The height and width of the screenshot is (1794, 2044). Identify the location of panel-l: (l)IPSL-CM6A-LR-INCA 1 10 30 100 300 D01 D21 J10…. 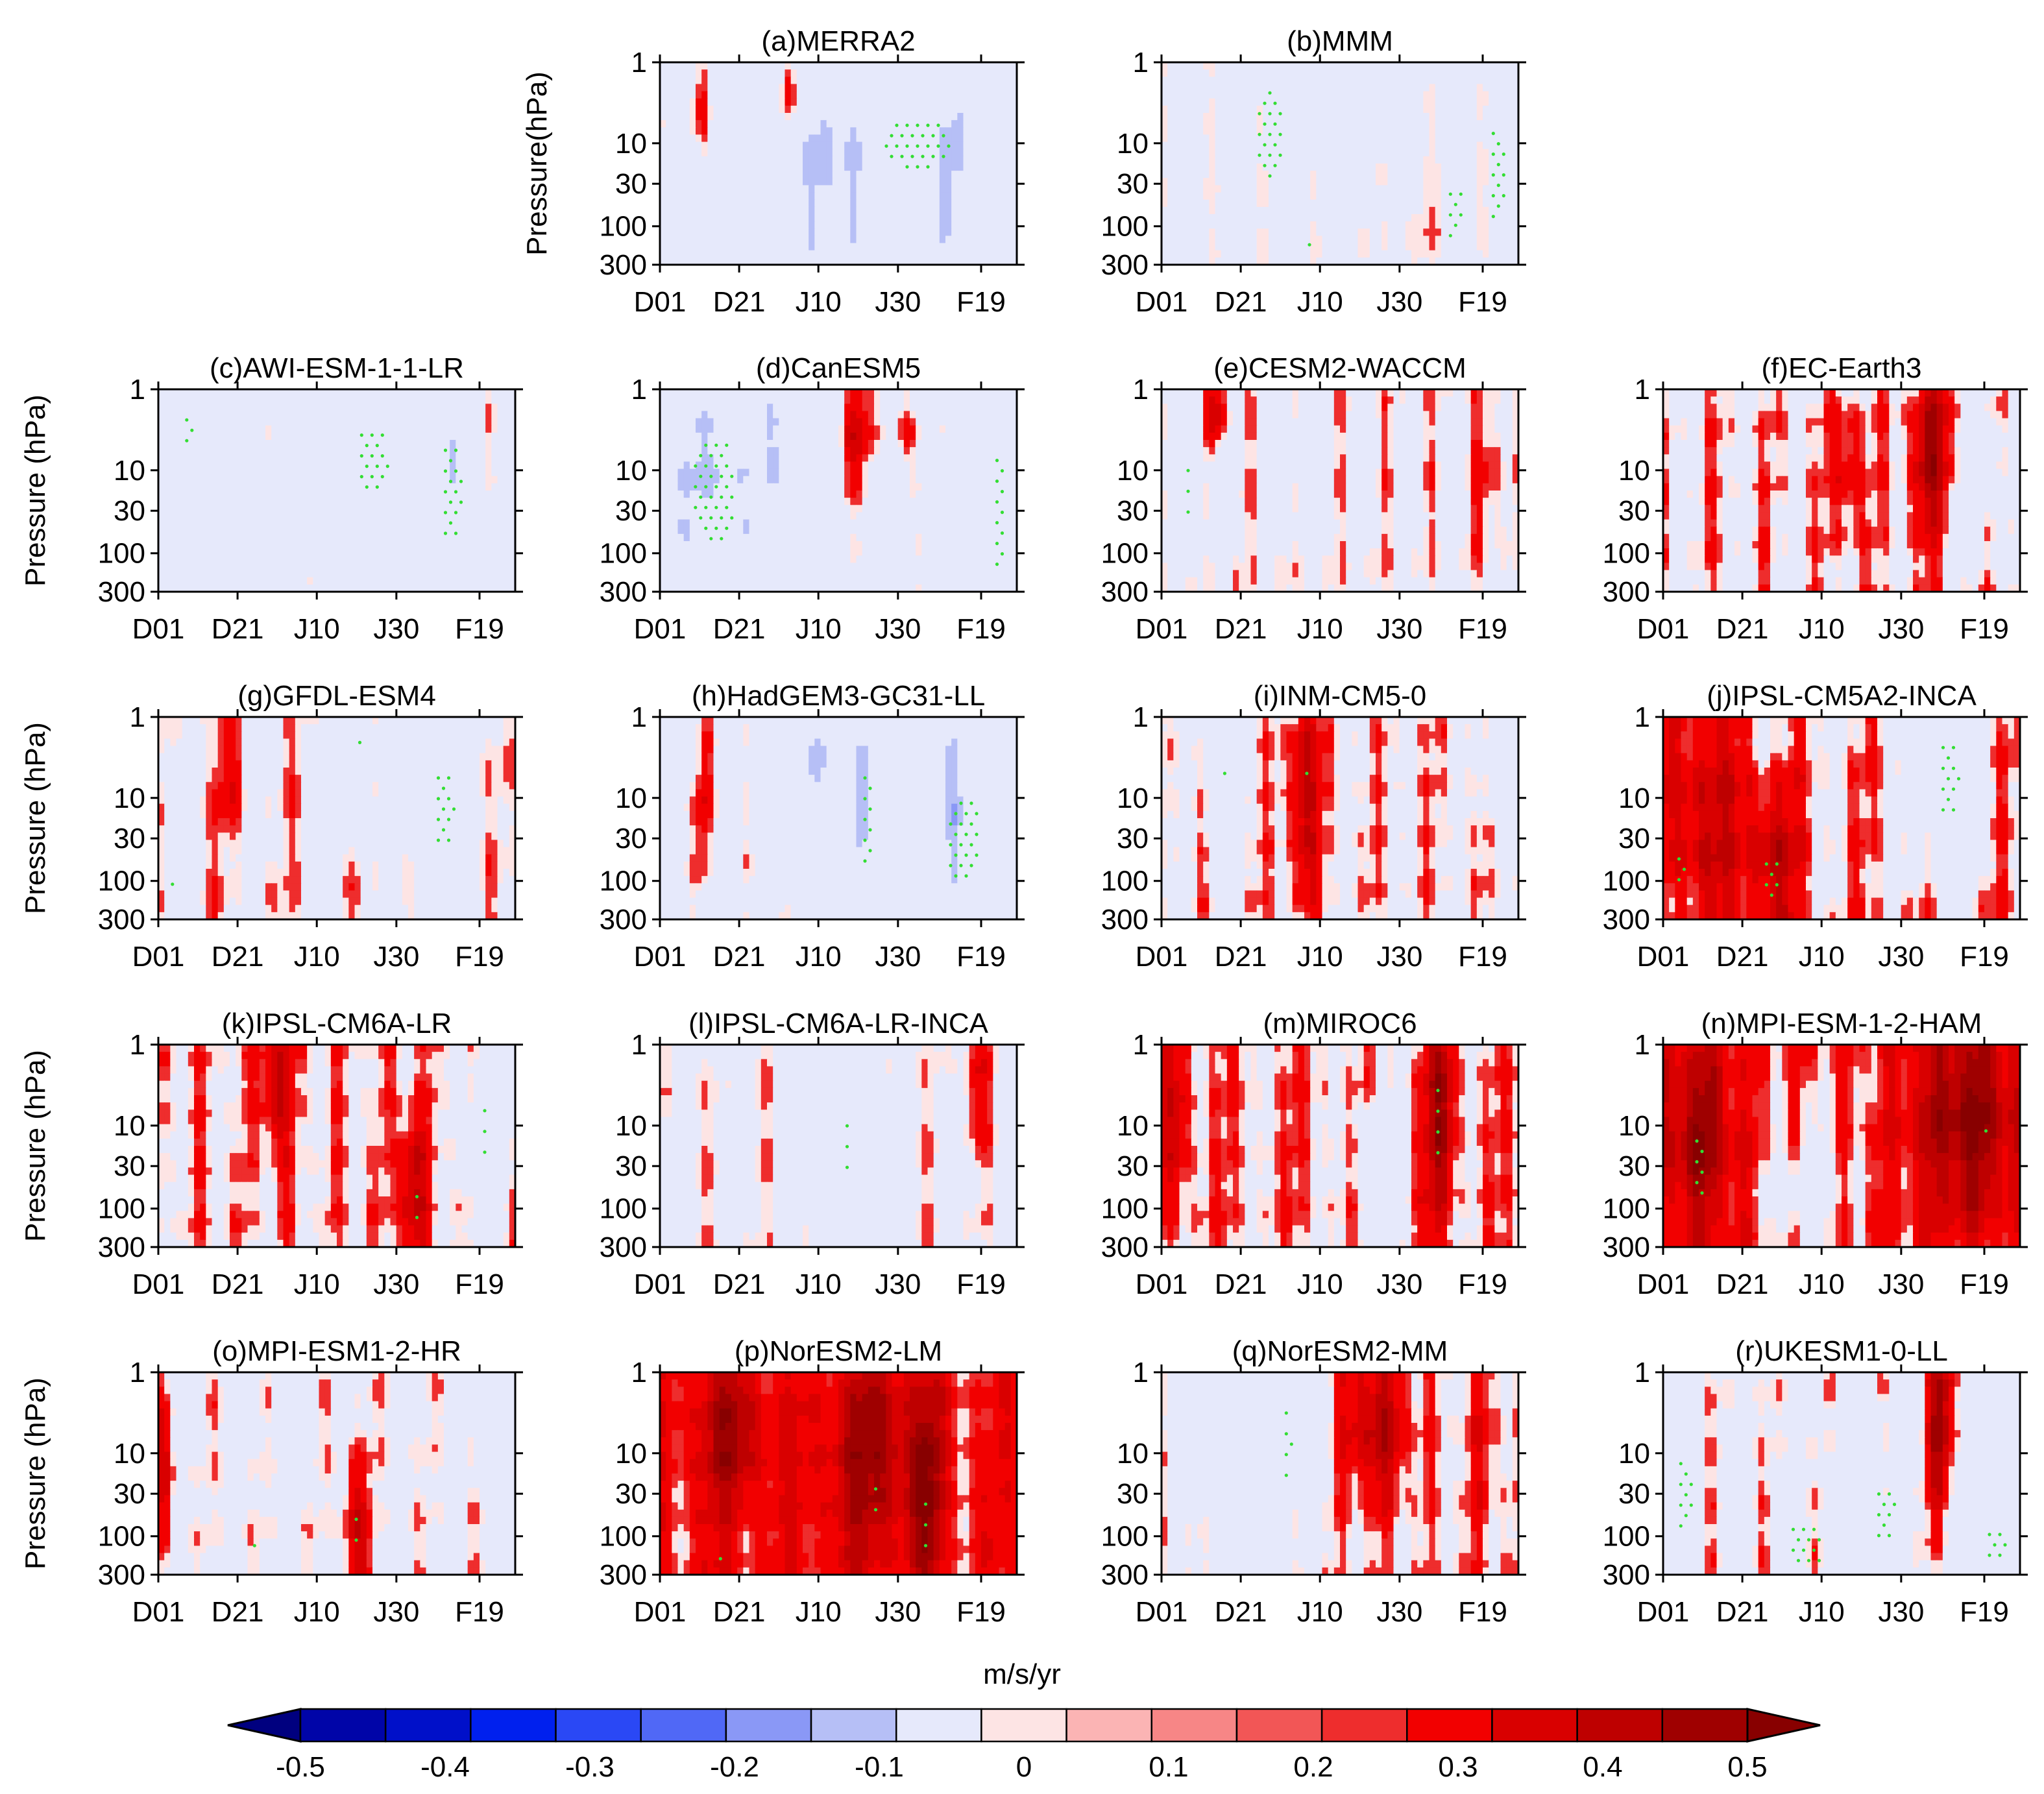
(812, 1154).